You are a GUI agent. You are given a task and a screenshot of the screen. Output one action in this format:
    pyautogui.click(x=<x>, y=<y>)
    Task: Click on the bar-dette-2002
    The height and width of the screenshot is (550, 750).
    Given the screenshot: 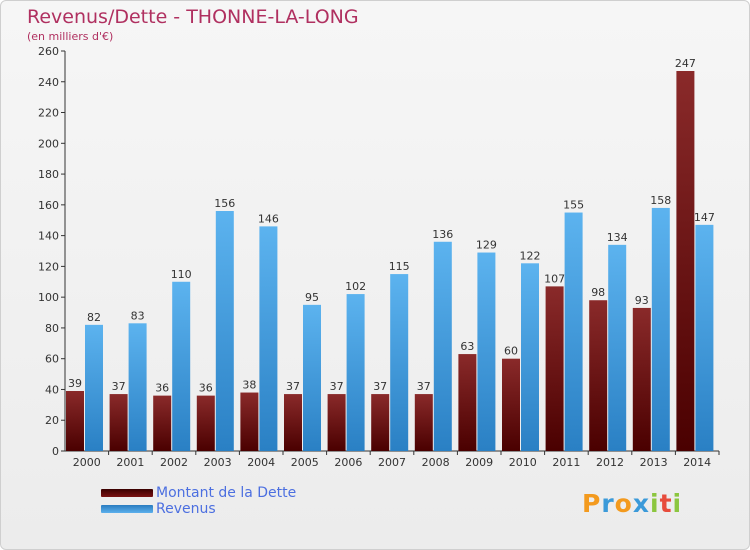 What is the action you would take?
    pyautogui.click(x=162, y=423)
    